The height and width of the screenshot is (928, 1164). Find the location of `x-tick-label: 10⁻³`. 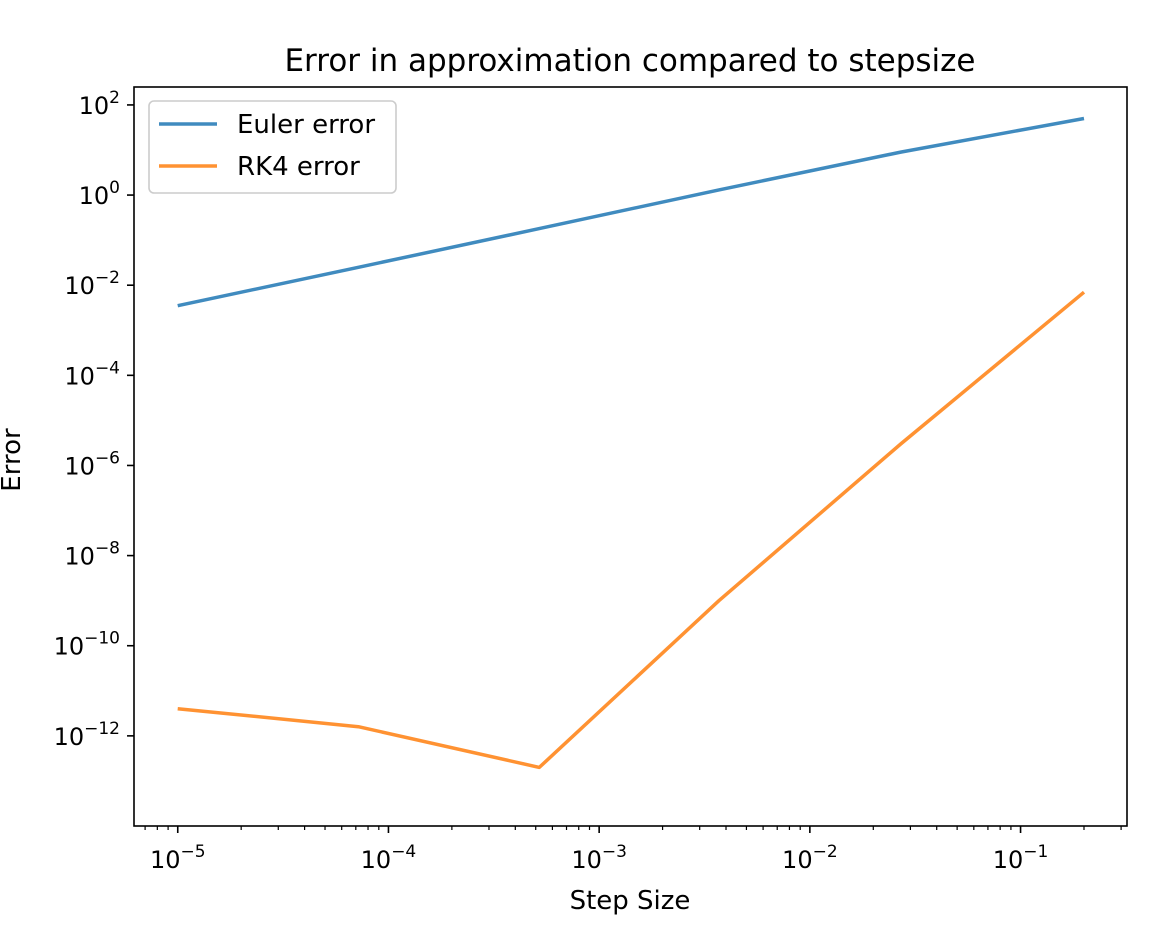

x-tick-label: 10⁻³ is located at coordinates (599, 858).